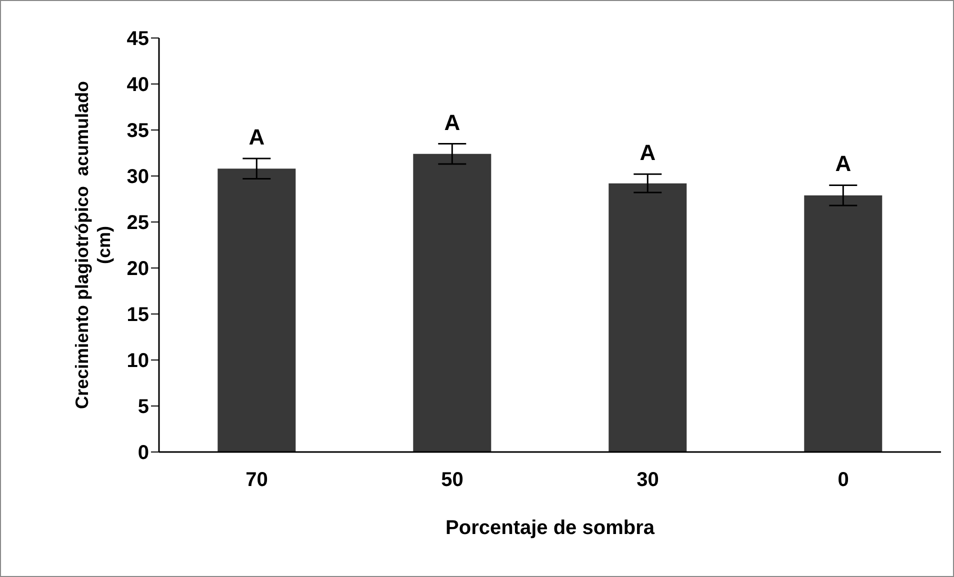 The height and width of the screenshot is (577, 954). Describe the element at coordinates (137, 223) in the screenshot. I see `y-tick-label: 25` at that location.